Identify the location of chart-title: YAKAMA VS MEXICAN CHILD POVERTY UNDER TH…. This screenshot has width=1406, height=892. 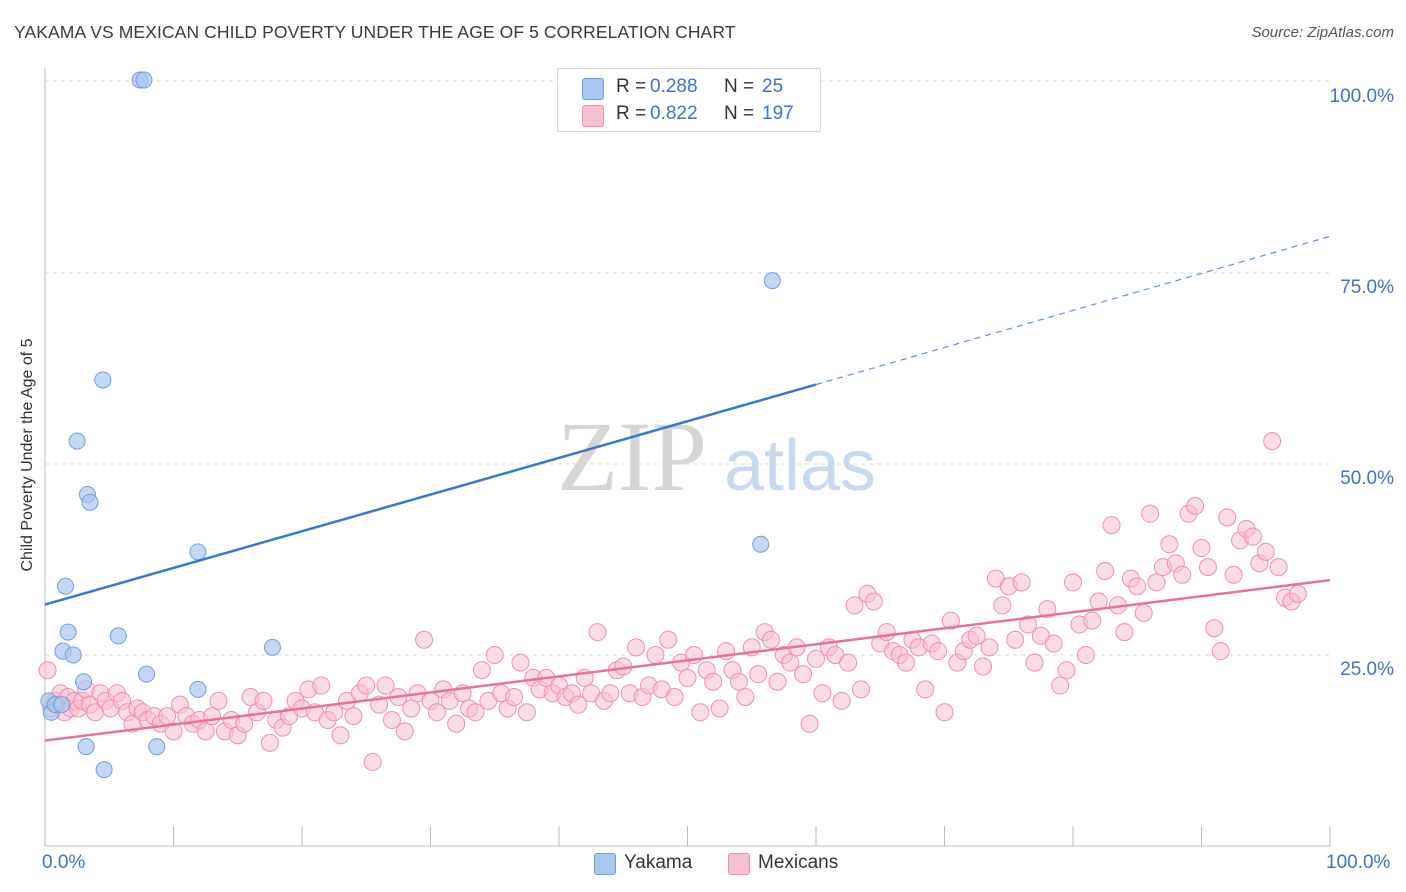
(375, 32).